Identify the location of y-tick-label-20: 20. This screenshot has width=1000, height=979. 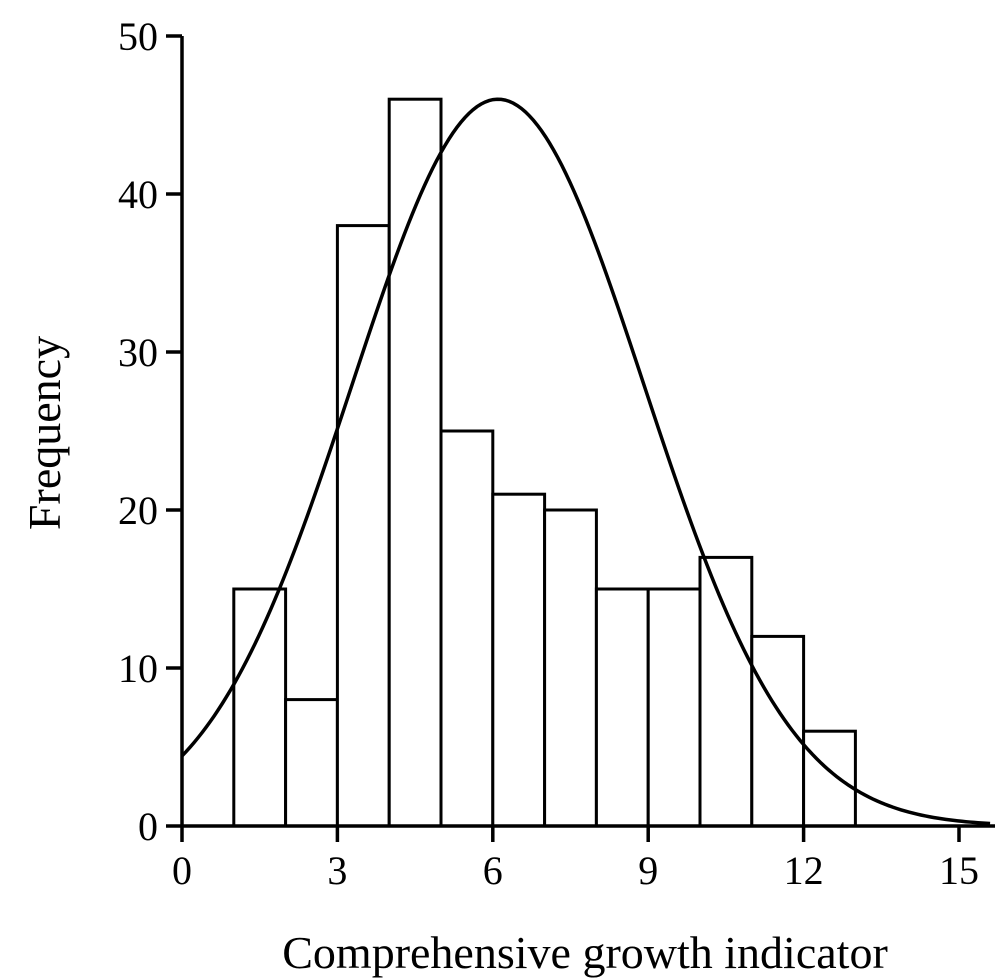
(138, 510).